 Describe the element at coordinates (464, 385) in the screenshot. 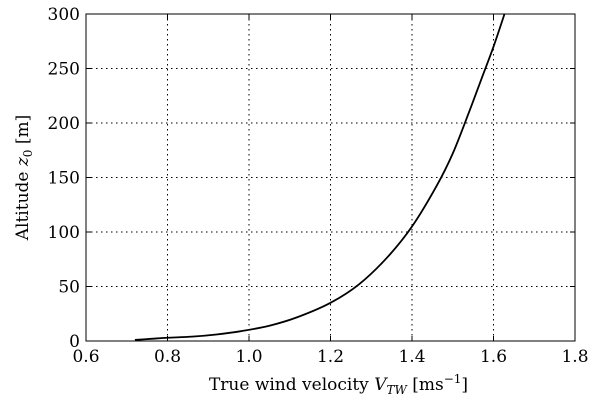

I see `x-axis-label-unit-close: ]` at that location.